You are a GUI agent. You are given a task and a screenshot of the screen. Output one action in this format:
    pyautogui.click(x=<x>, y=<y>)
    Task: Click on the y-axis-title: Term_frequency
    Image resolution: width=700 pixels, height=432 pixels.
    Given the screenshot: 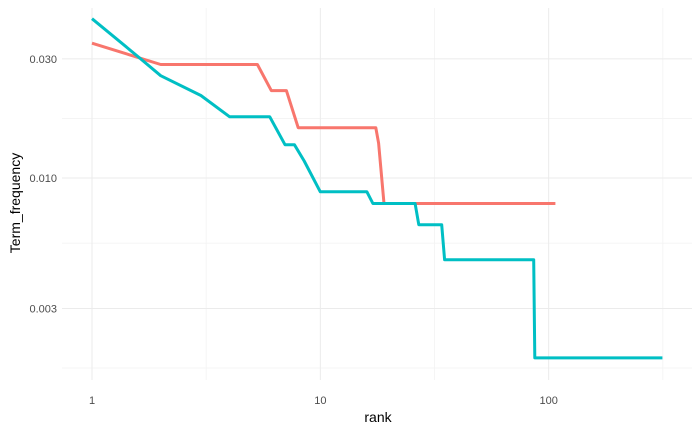 What is the action you would take?
    pyautogui.click(x=15, y=203)
    